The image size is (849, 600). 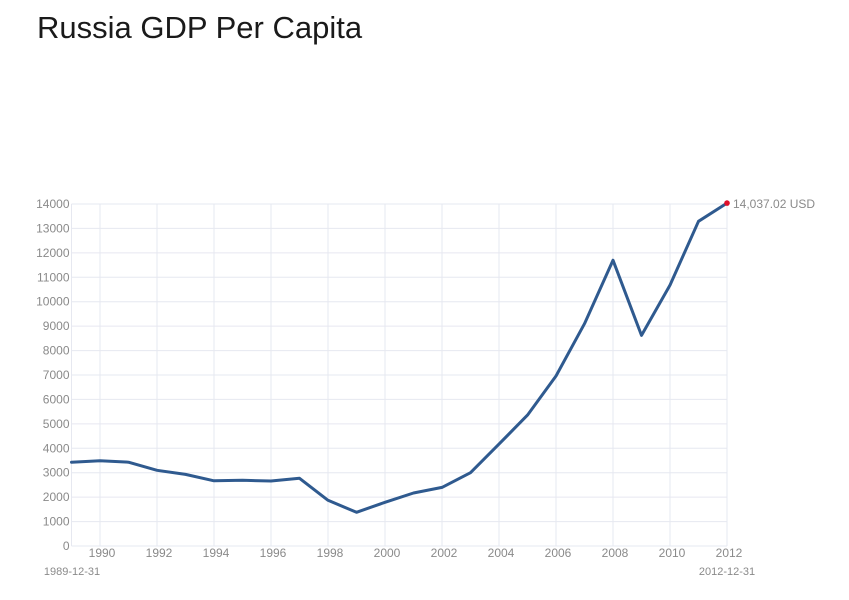 What do you see at coordinates (53, 302) in the screenshot?
I see `y-tick-label: 10000` at bounding box center [53, 302].